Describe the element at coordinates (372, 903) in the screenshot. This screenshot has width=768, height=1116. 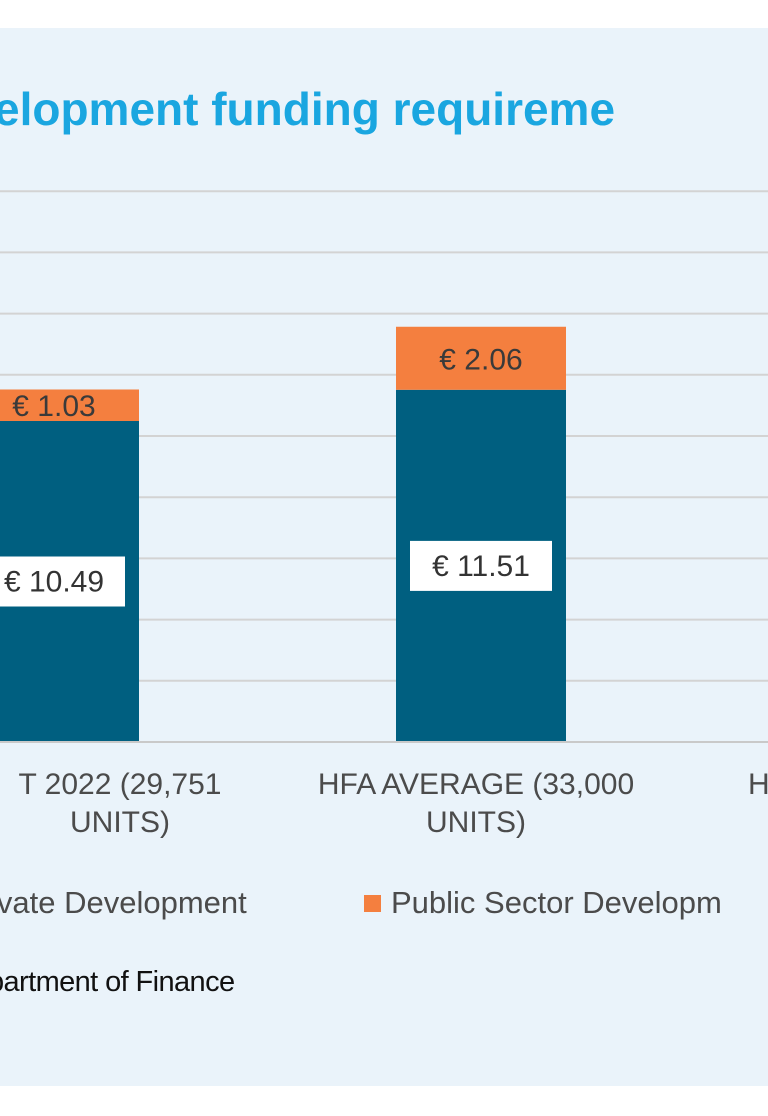
I see `legend-swatch-public` at that location.